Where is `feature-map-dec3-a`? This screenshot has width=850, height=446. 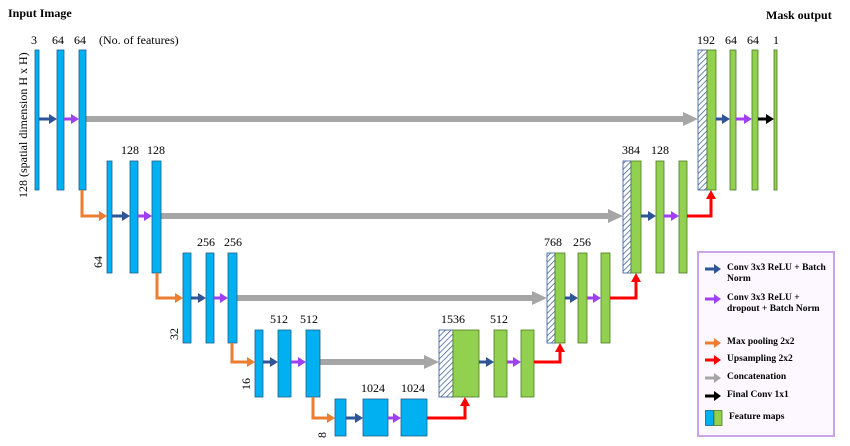
feature-map-dec3-a is located at coordinates (582, 298).